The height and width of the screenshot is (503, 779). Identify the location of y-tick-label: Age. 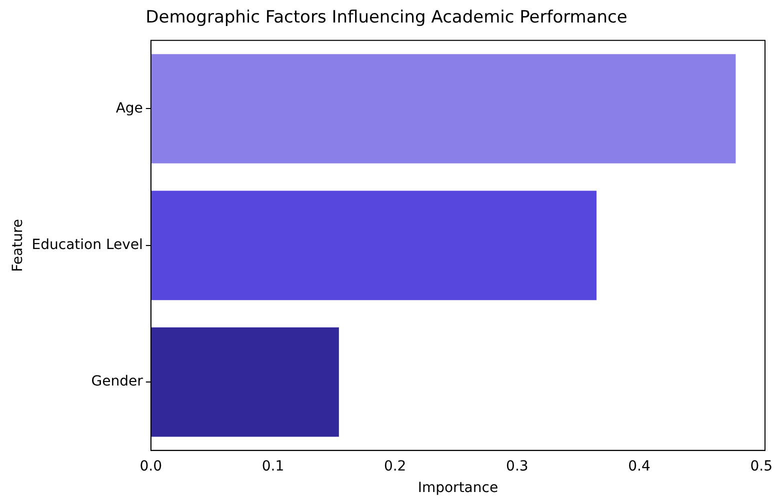
(129, 108).